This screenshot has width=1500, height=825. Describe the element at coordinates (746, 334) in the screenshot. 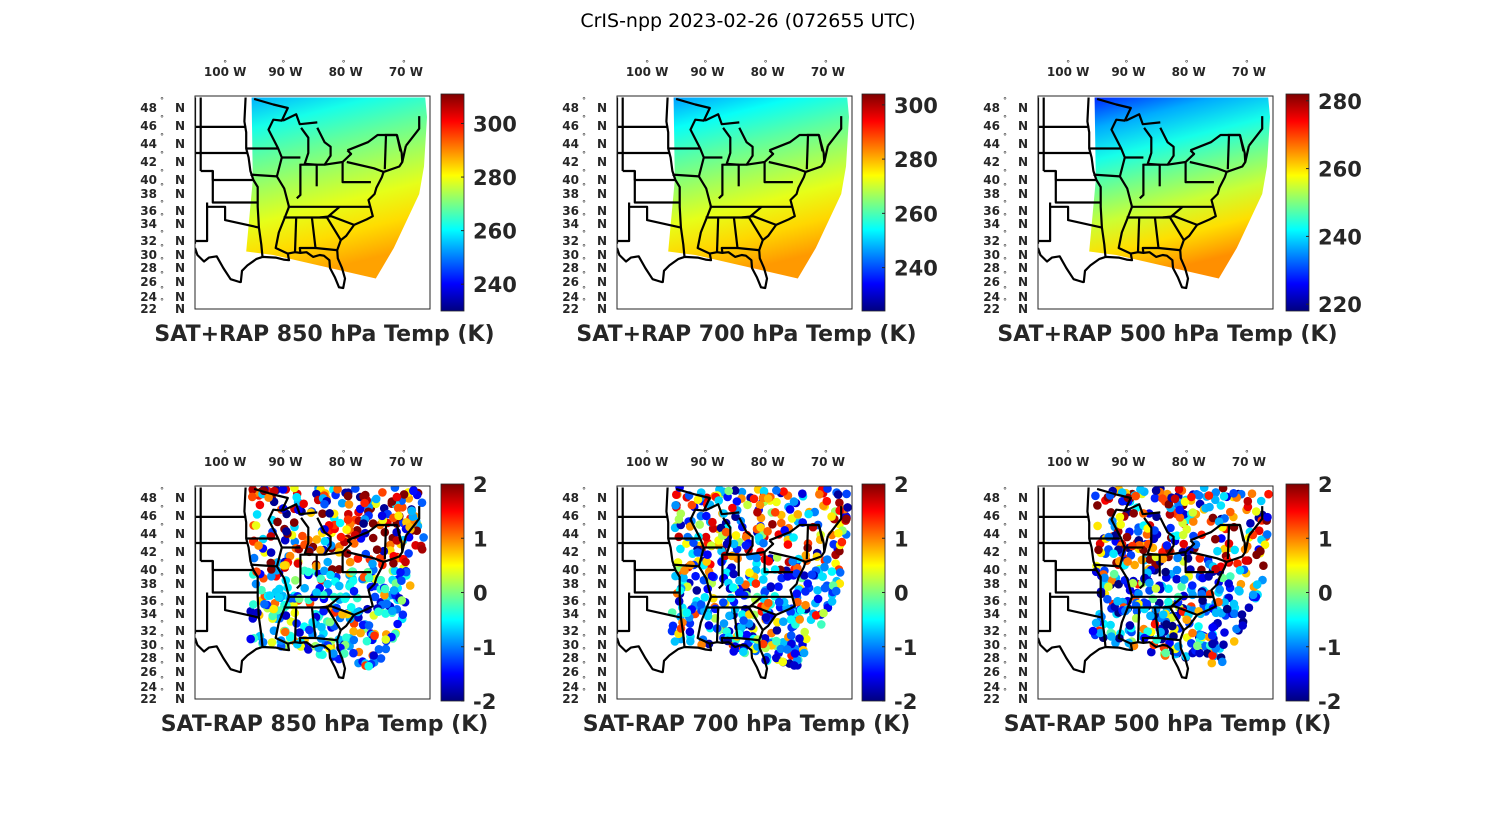

I see `panel-title: SAT+RAP 700 hPa Temp (K)` at that location.